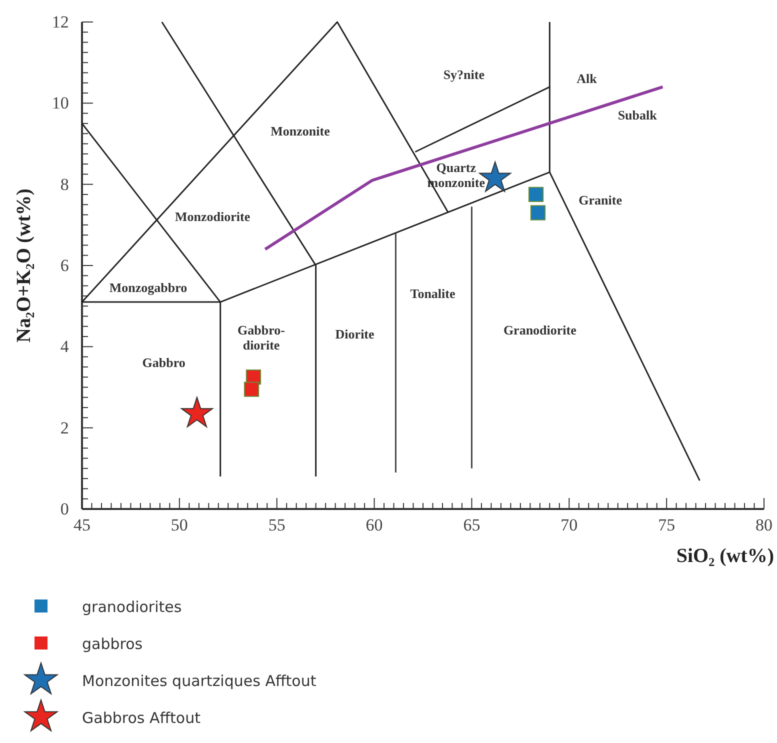 The width and height of the screenshot is (777, 743). Describe the element at coordinates (540, 330) in the screenshot. I see `annotation: Granodiorite` at that location.